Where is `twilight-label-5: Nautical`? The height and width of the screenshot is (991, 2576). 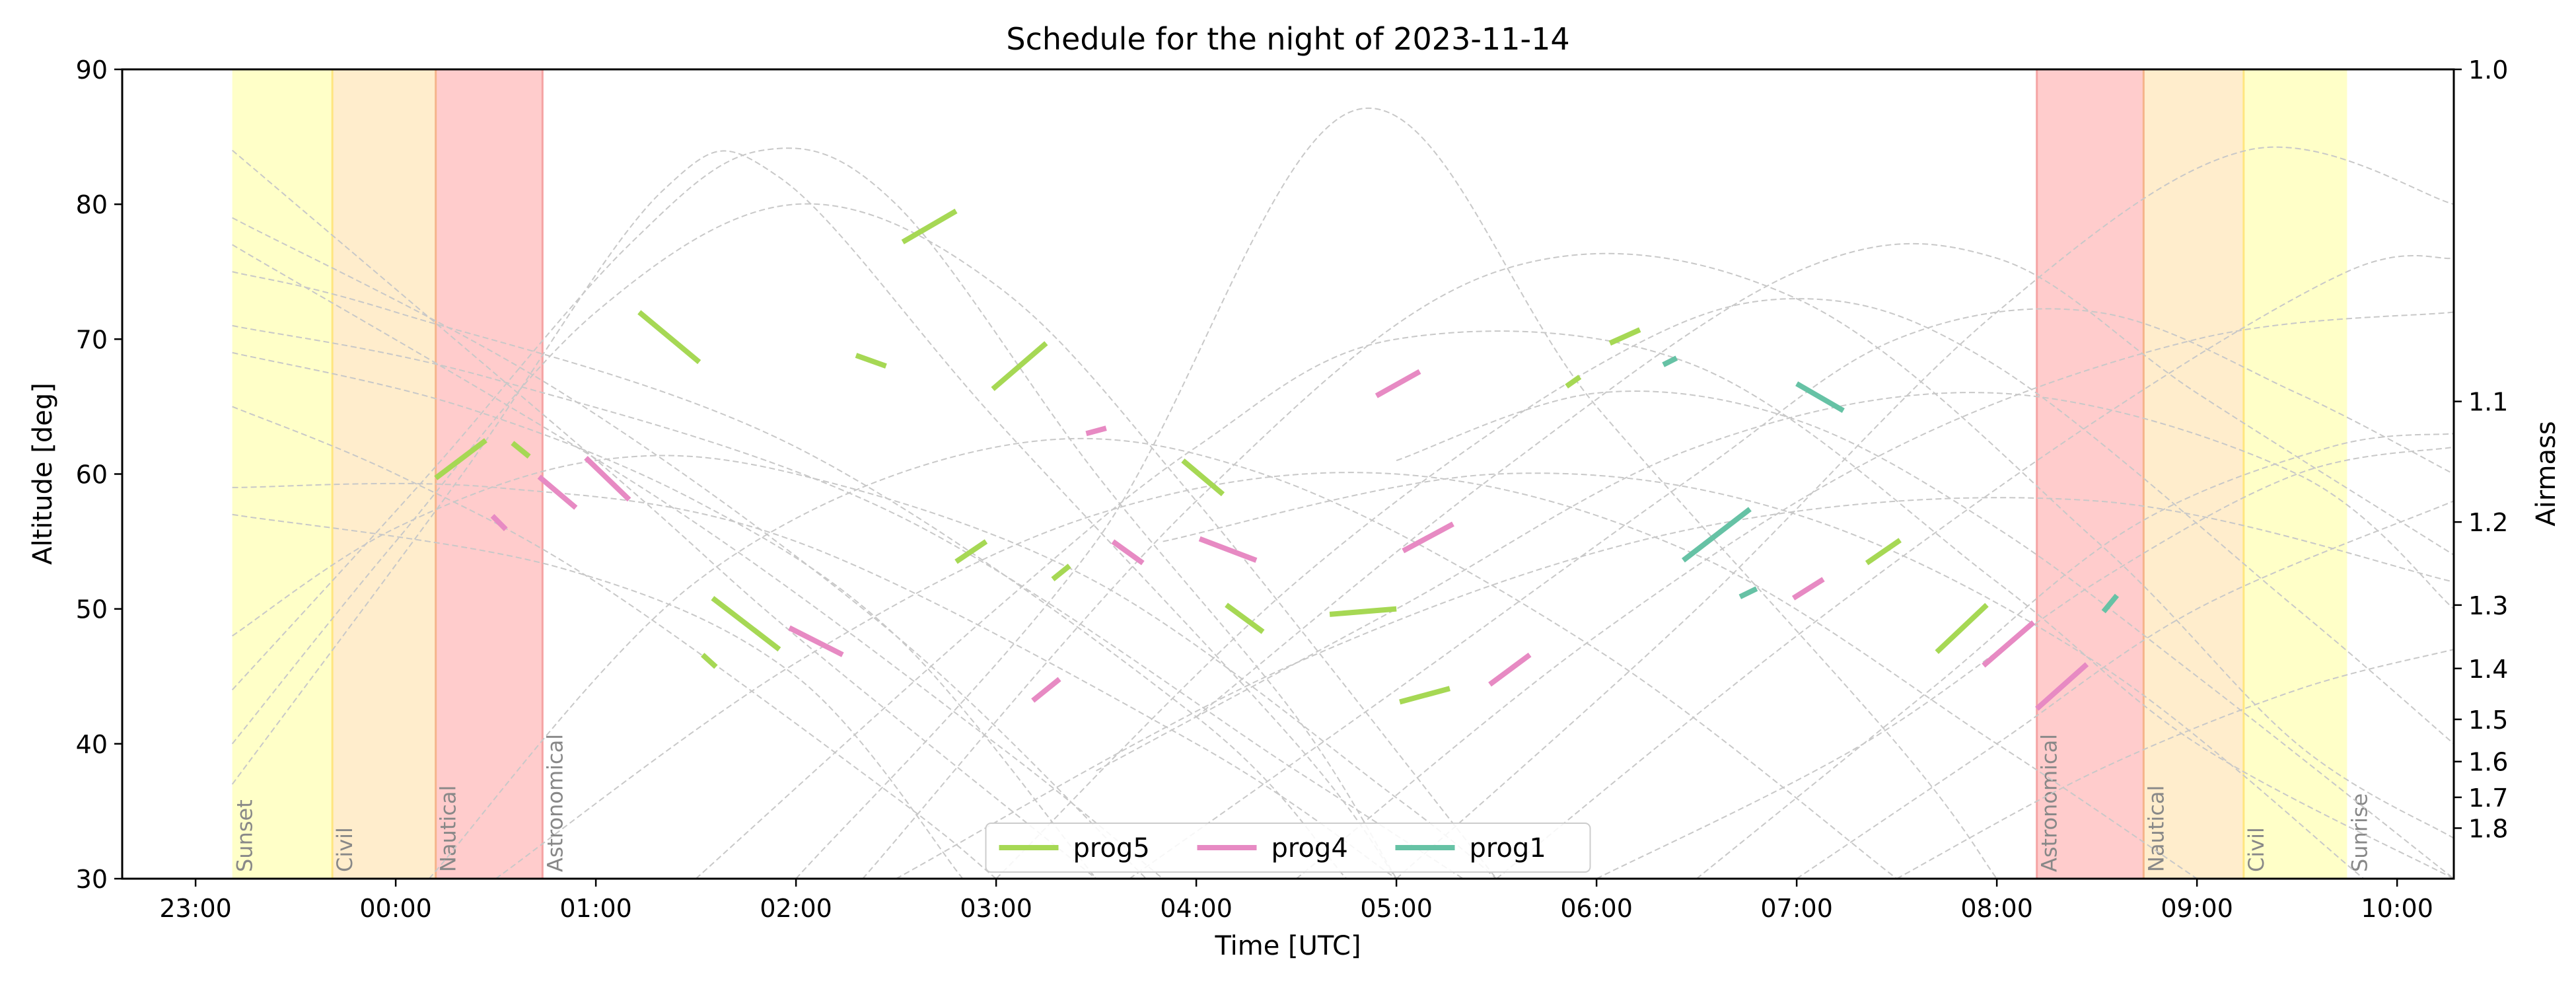
twilight-label-5: Nautical is located at coordinates (2156, 829).